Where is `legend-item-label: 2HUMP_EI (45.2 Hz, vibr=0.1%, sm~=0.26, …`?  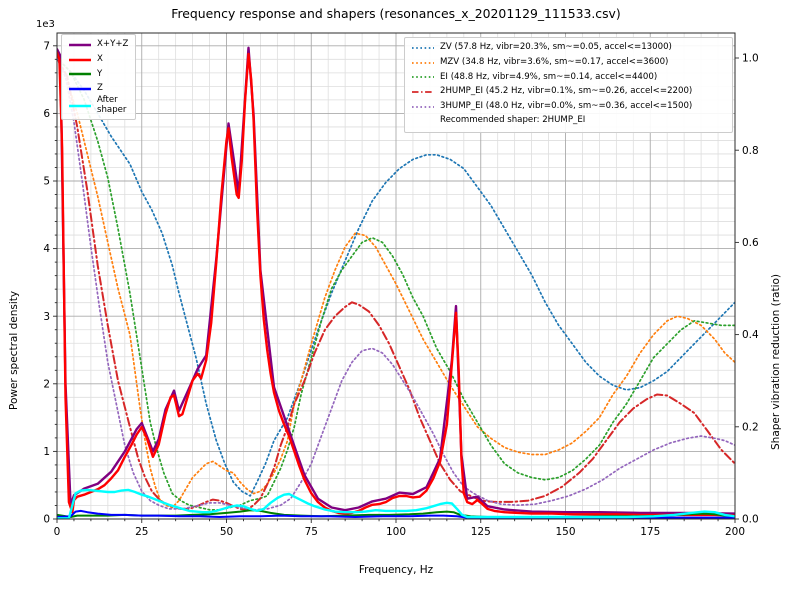 legend-item-label: 2HUMP_EI (45.2 Hz, vibr=0.1%, sm~=0.26, … is located at coordinates (566, 91).